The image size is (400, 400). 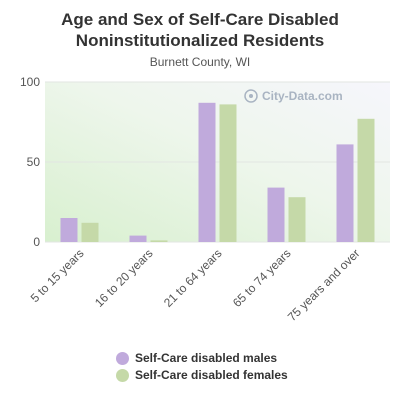 I want to click on y-tick-label: 100, so click(x=30, y=82).